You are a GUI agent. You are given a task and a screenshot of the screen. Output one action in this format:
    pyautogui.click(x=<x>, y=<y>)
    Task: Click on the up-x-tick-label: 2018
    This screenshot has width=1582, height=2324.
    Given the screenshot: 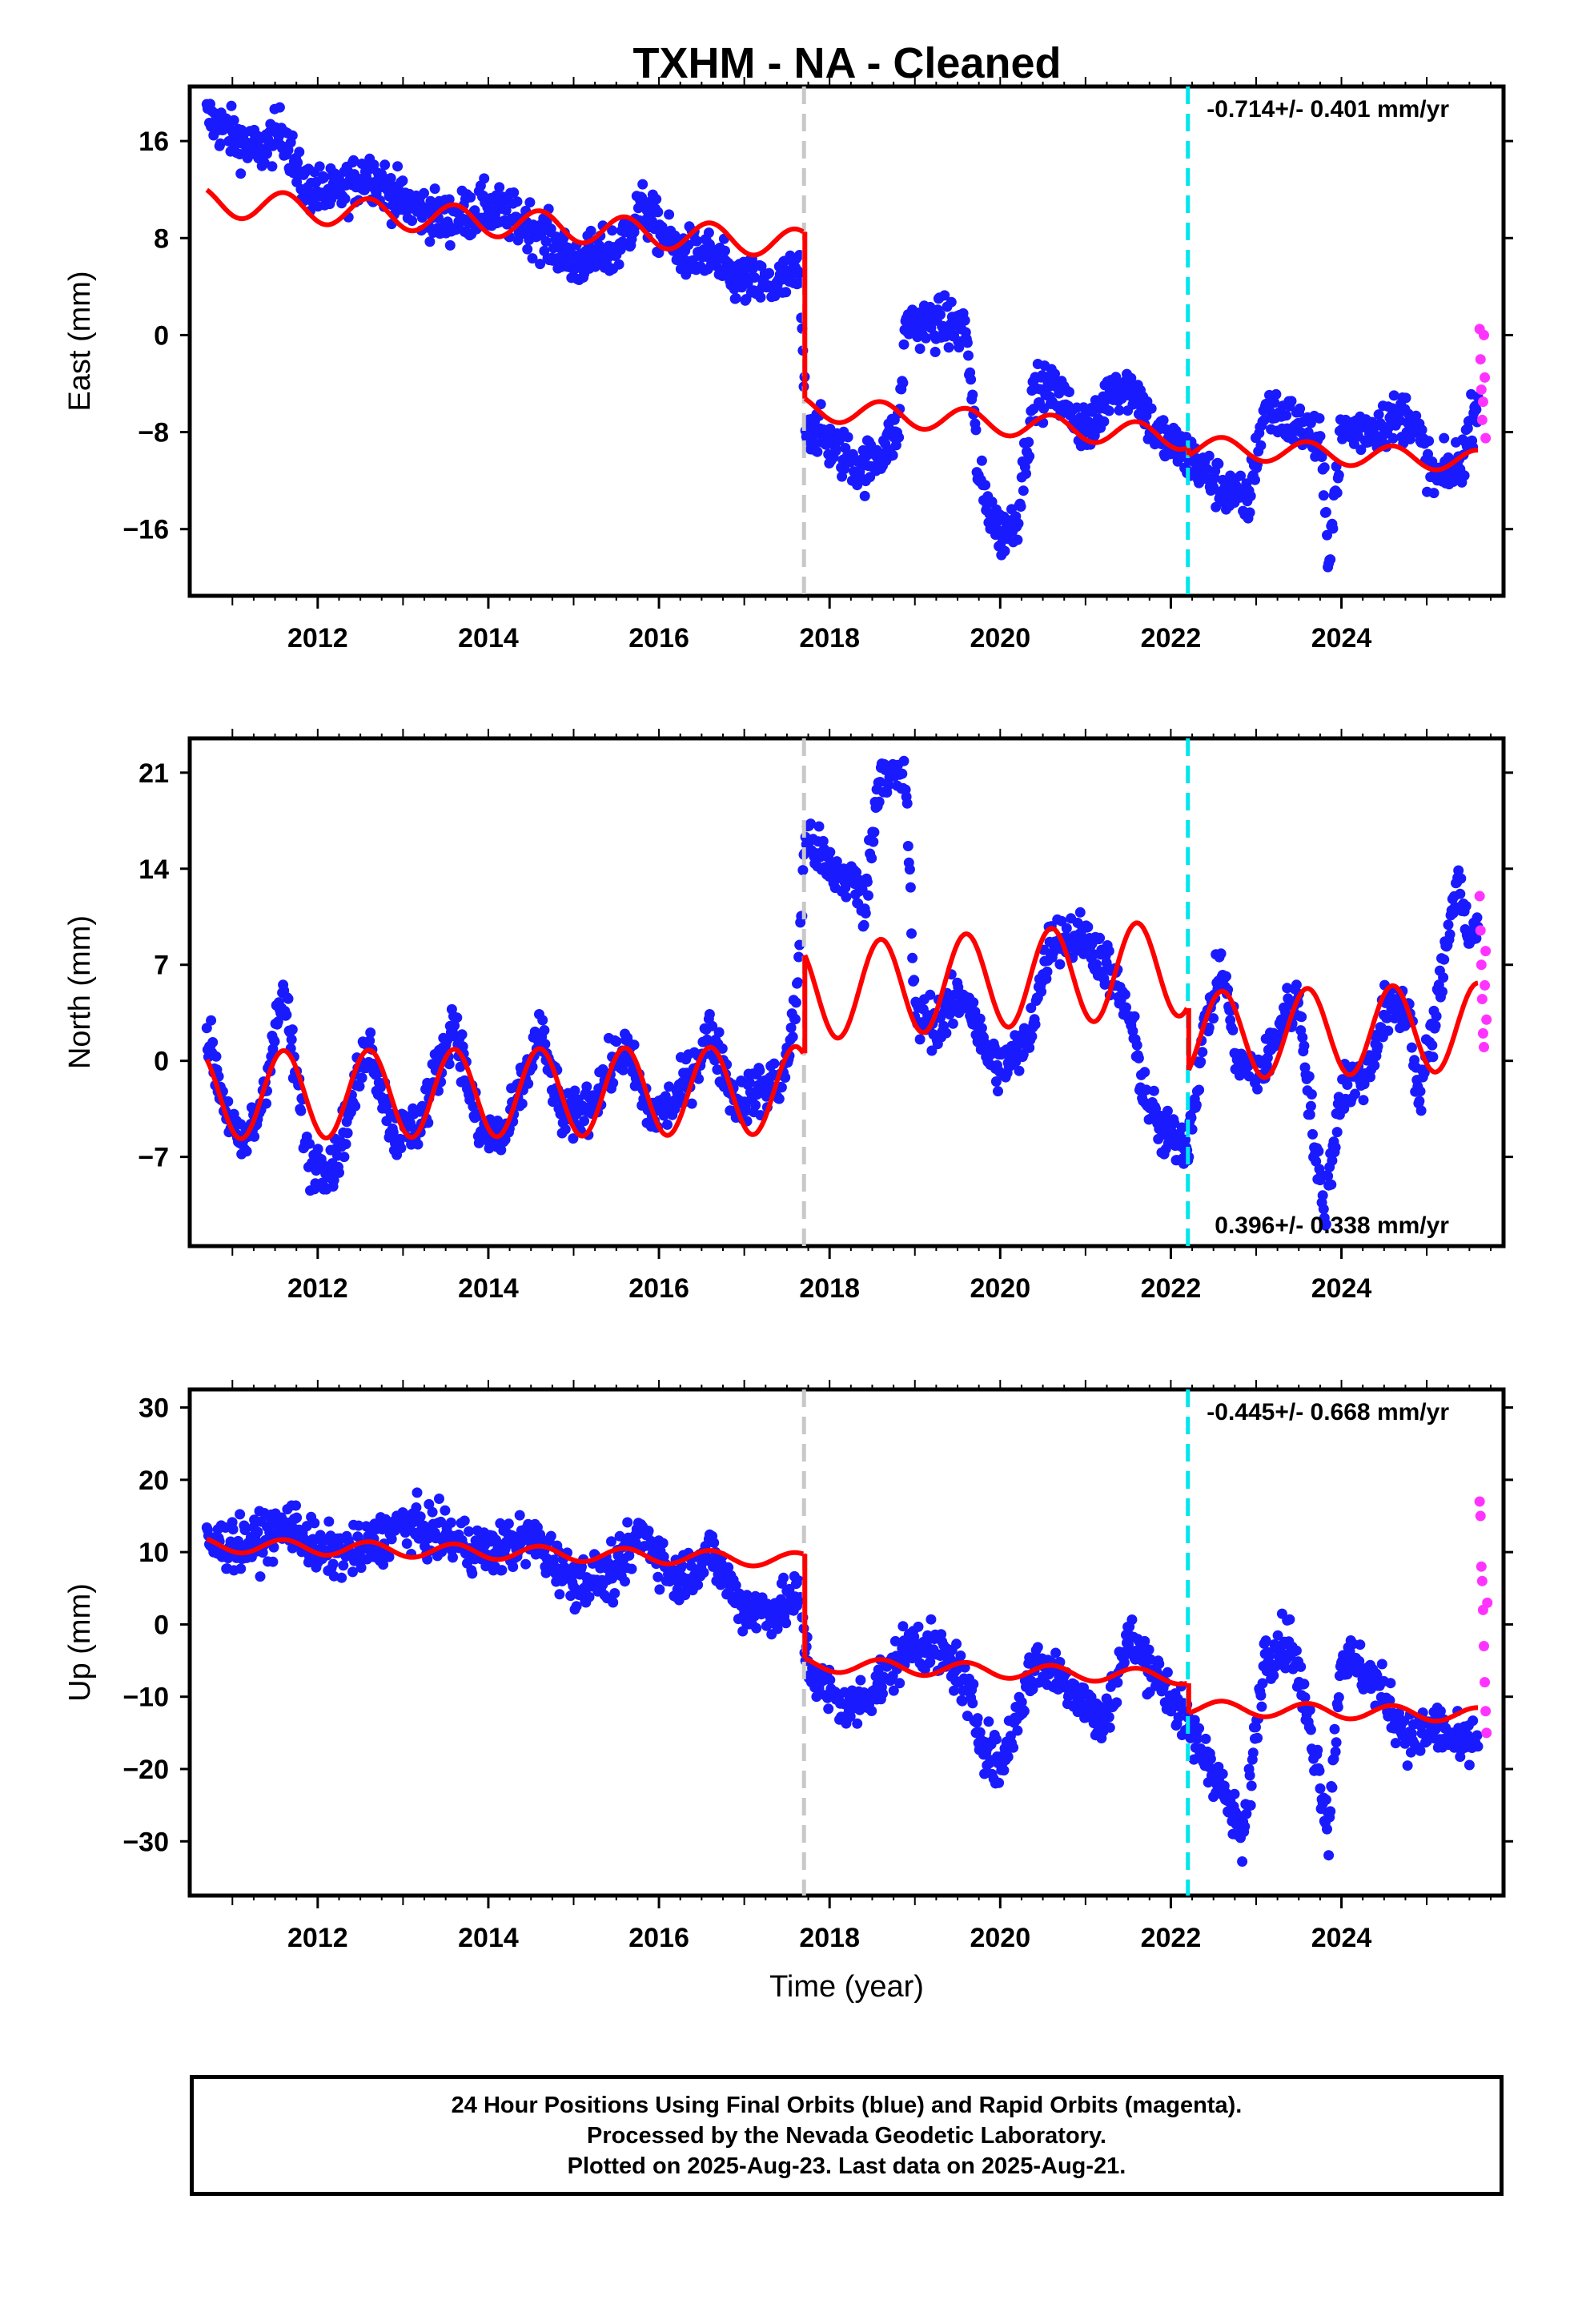 What is the action you would take?
    pyautogui.click(x=829, y=1938)
    